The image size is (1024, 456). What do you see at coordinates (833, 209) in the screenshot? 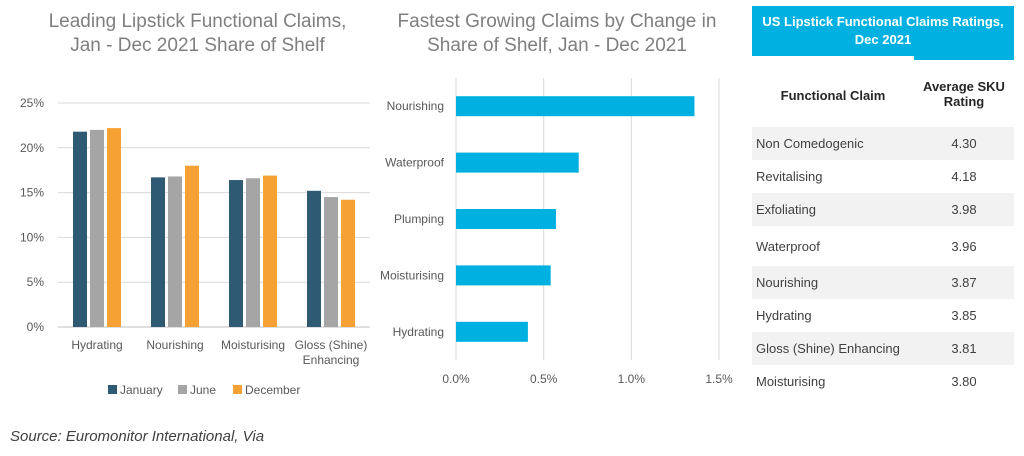
I see `claim-cell: Exfoliating` at bounding box center [833, 209].